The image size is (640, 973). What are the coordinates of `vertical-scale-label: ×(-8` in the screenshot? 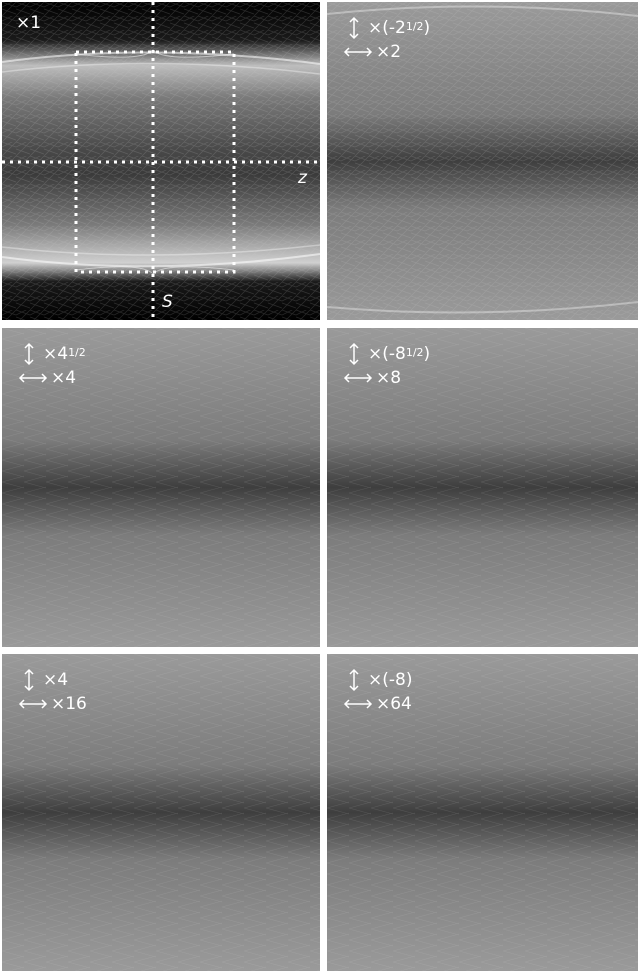 It's located at (387, 353).